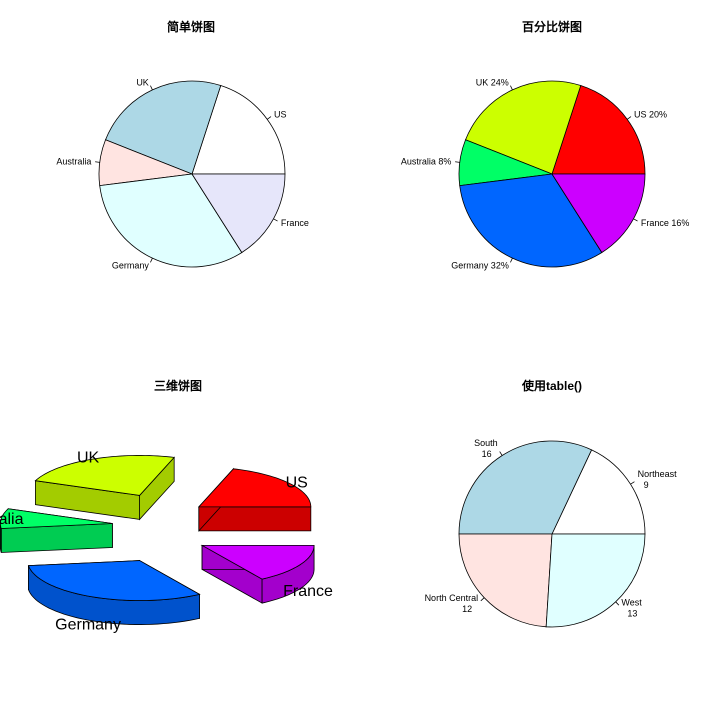 The height and width of the screenshot is (720, 720). Describe the element at coordinates (104, 488) in the screenshot. I see `pie2-slice-uk` at that location.